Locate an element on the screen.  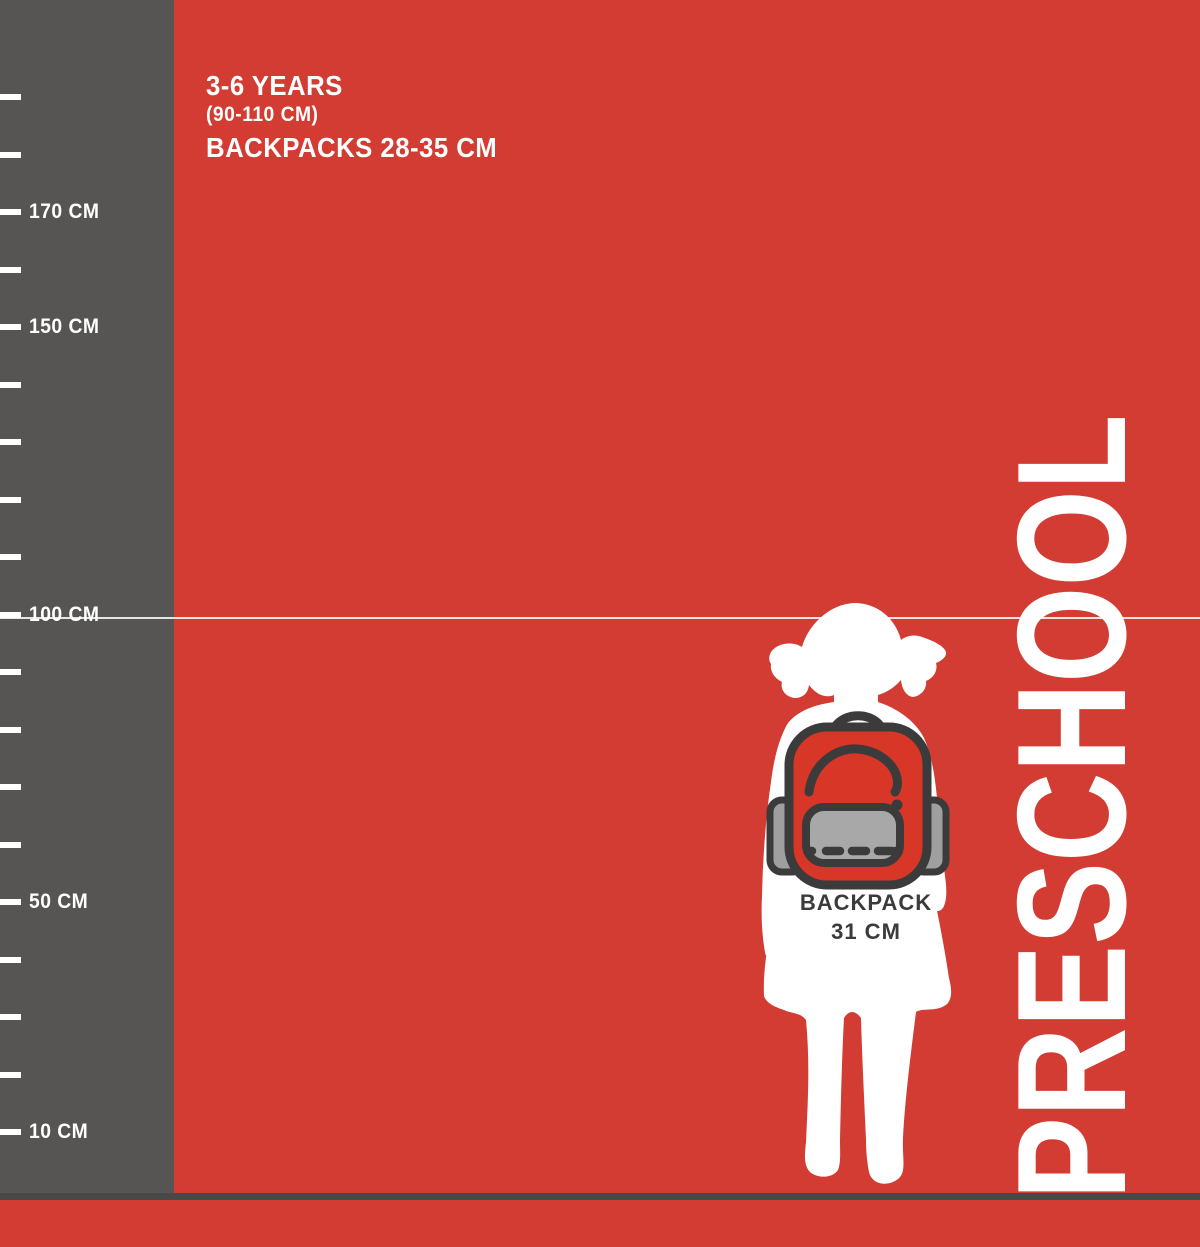
backpack-range-text: BACKPACKS 28-35 CM is located at coordinates (352, 147).